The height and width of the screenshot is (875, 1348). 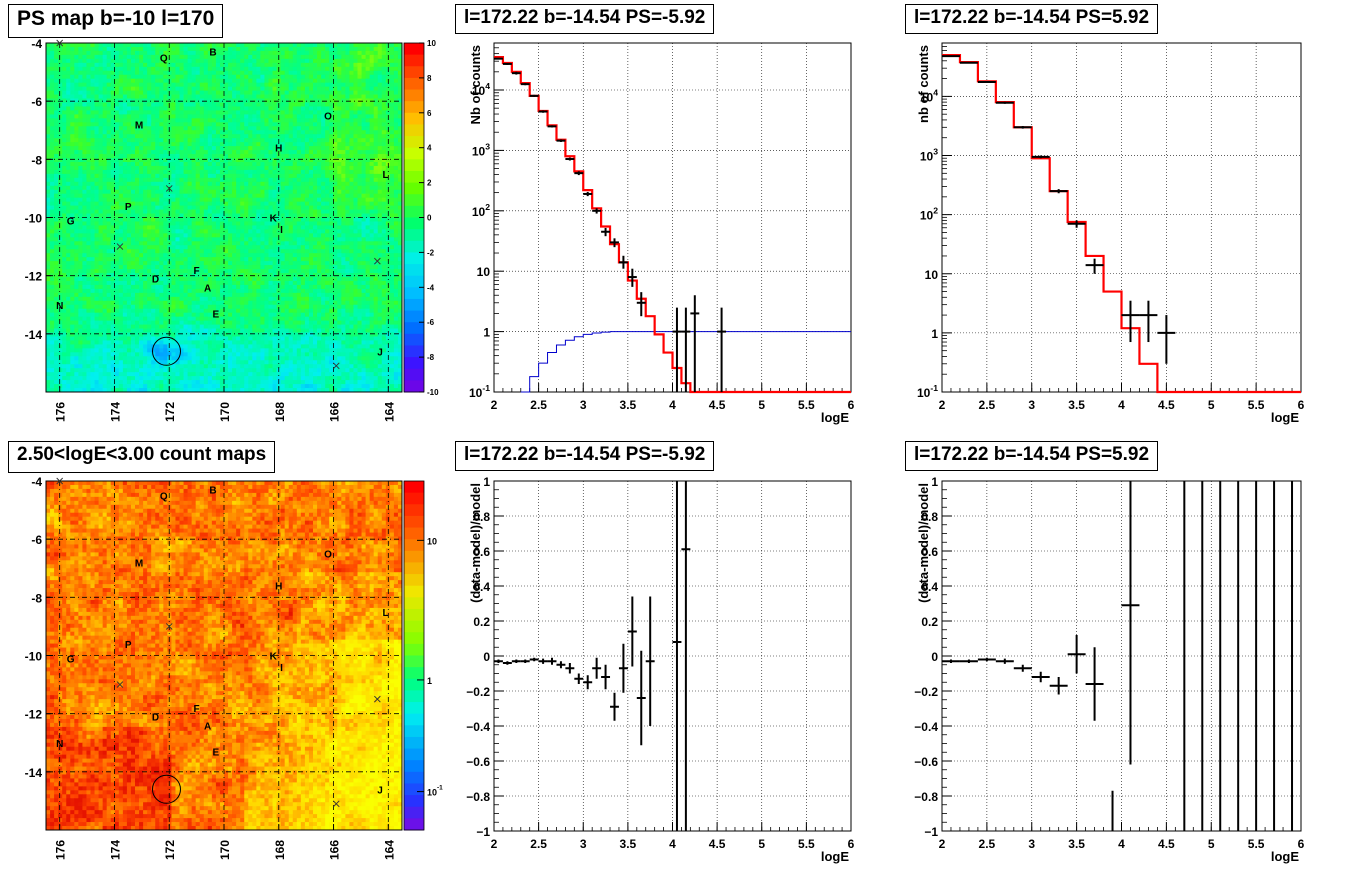 I want to click on title-bm: l=172.22 b=-14.54 PS=-5.92, so click(x=585, y=456).